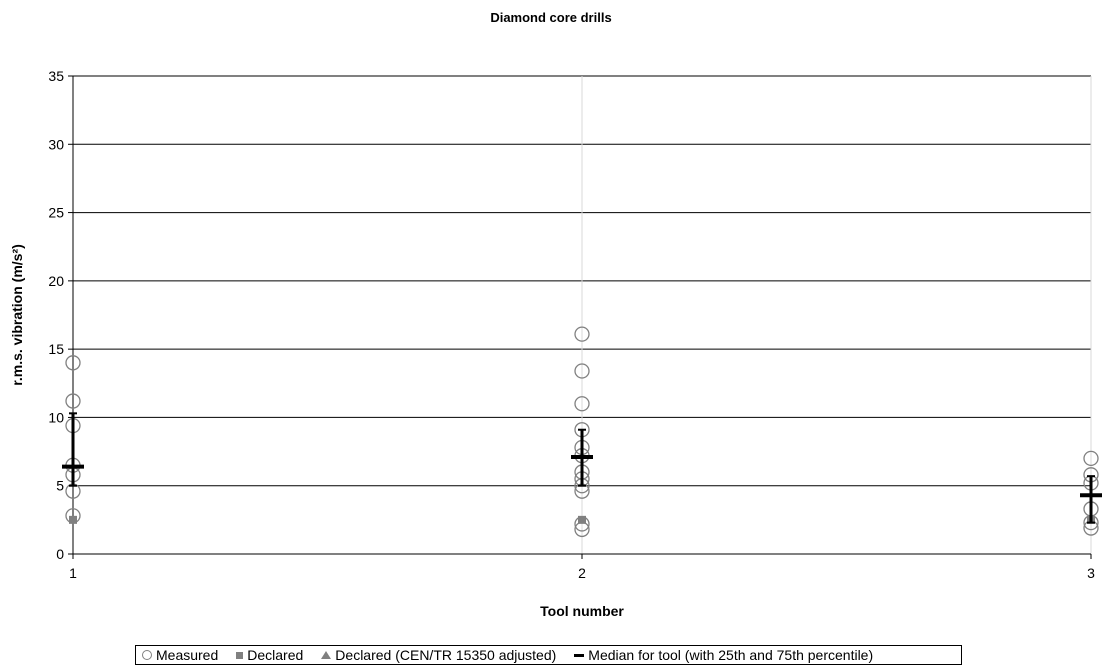 The height and width of the screenshot is (670, 1102). Describe the element at coordinates (446, 655) in the screenshot. I see `legend-label-adjusted: Declared (CEN/TR 15350 adjusted)` at that location.